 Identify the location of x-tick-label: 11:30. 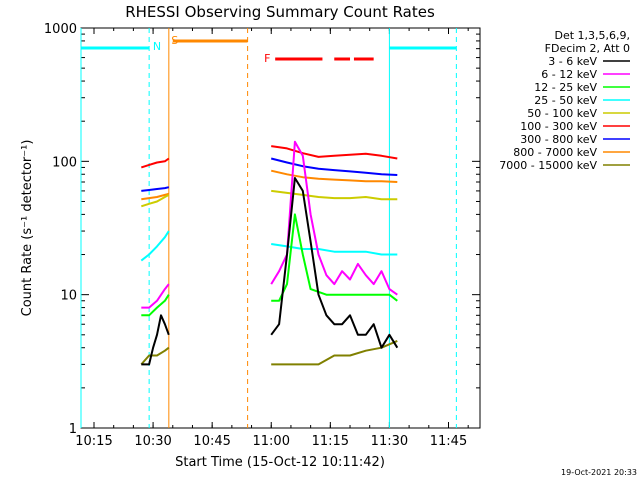
(389, 441).